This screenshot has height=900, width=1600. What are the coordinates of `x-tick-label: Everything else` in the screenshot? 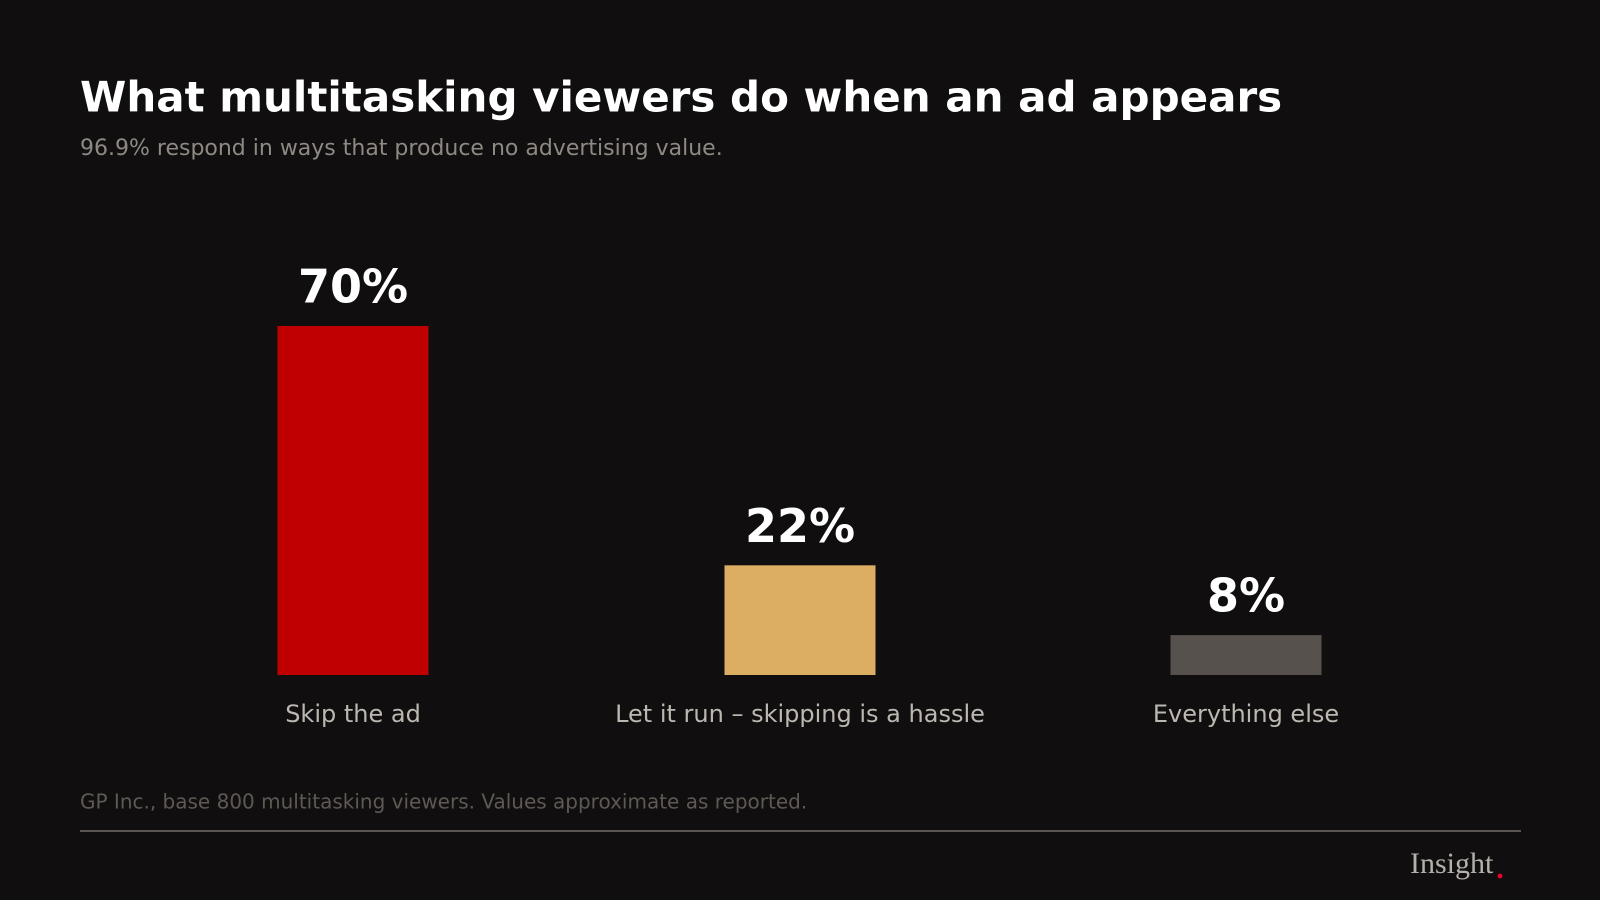 It's located at (1246, 714).